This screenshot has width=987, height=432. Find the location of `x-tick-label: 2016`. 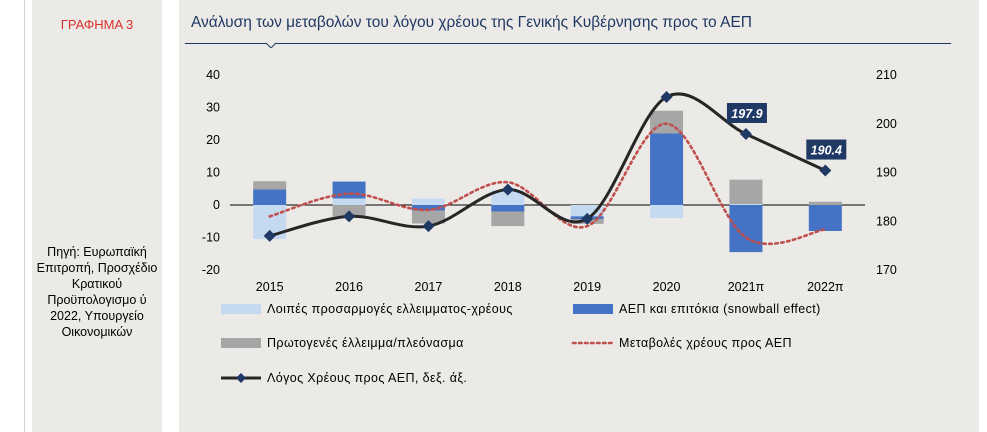

x-tick-label: 2016 is located at coordinates (349, 287).